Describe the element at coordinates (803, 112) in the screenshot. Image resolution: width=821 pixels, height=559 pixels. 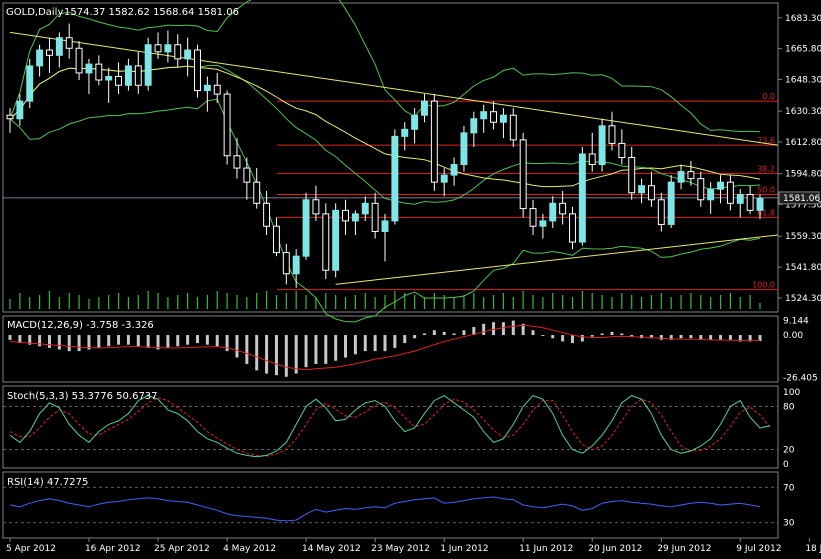
I see `price-axis-label: 1630.30` at that location.